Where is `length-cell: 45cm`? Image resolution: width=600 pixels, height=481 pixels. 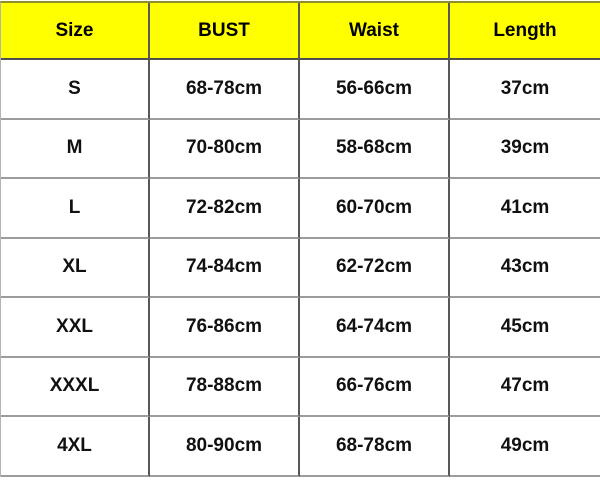
length-cell: 45cm is located at coordinates (525, 328).